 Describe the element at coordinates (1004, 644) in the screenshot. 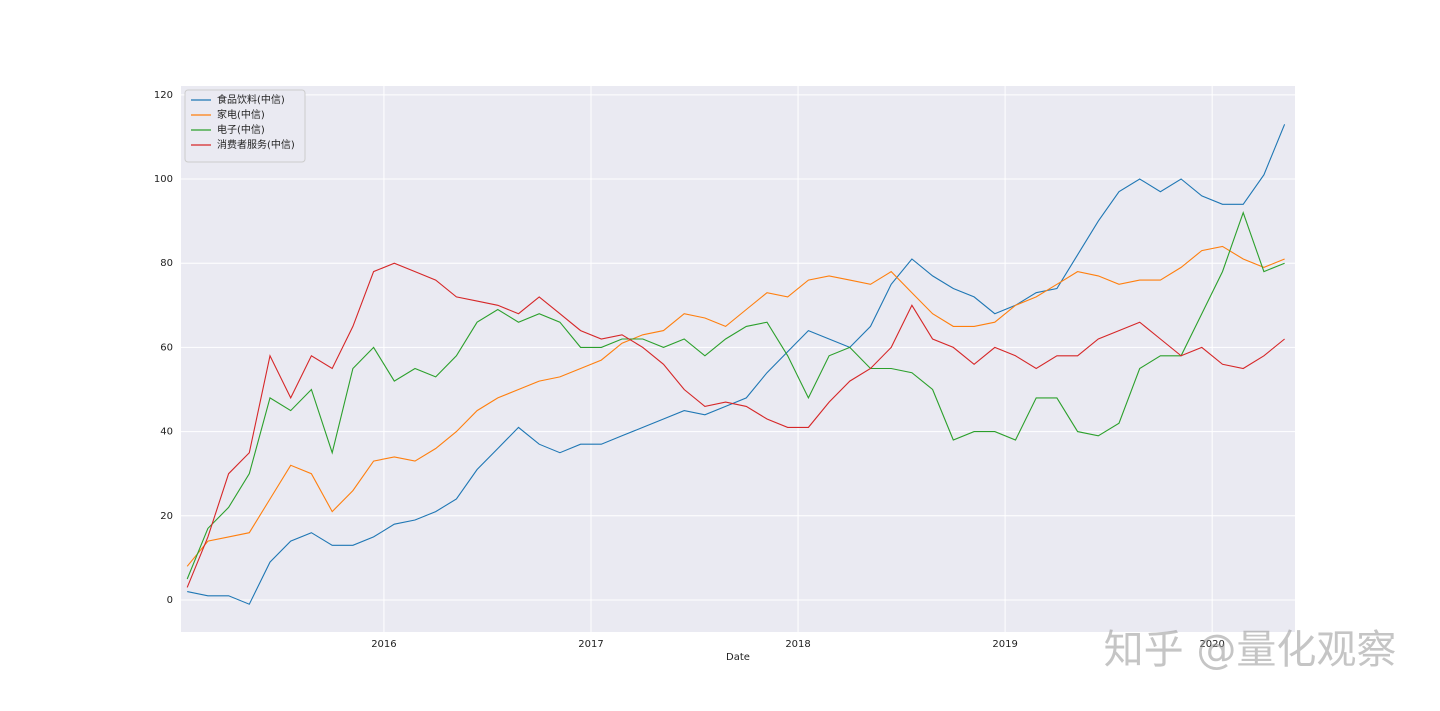

I see `x-tick-label: 2019` at that location.